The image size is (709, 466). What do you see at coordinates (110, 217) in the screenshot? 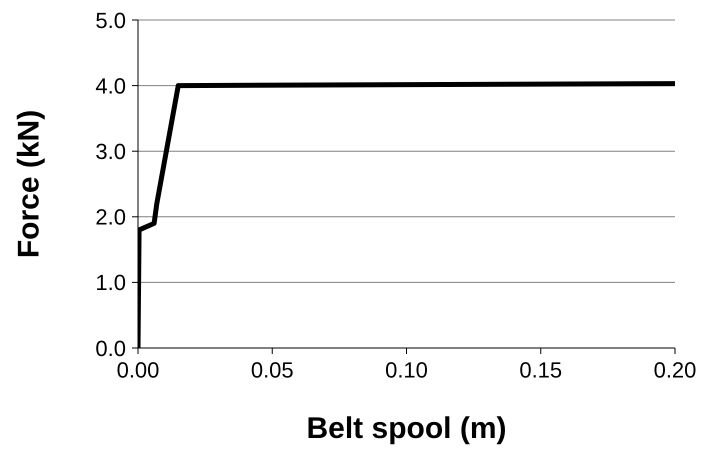
I see `y-tick-label: 2.0` at bounding box center [110, 217].